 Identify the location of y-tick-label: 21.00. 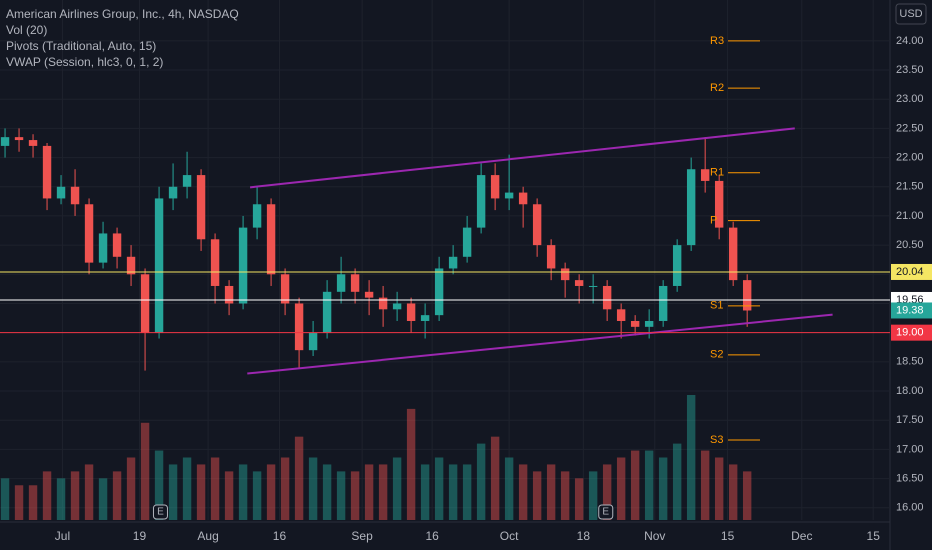
(910, 216).